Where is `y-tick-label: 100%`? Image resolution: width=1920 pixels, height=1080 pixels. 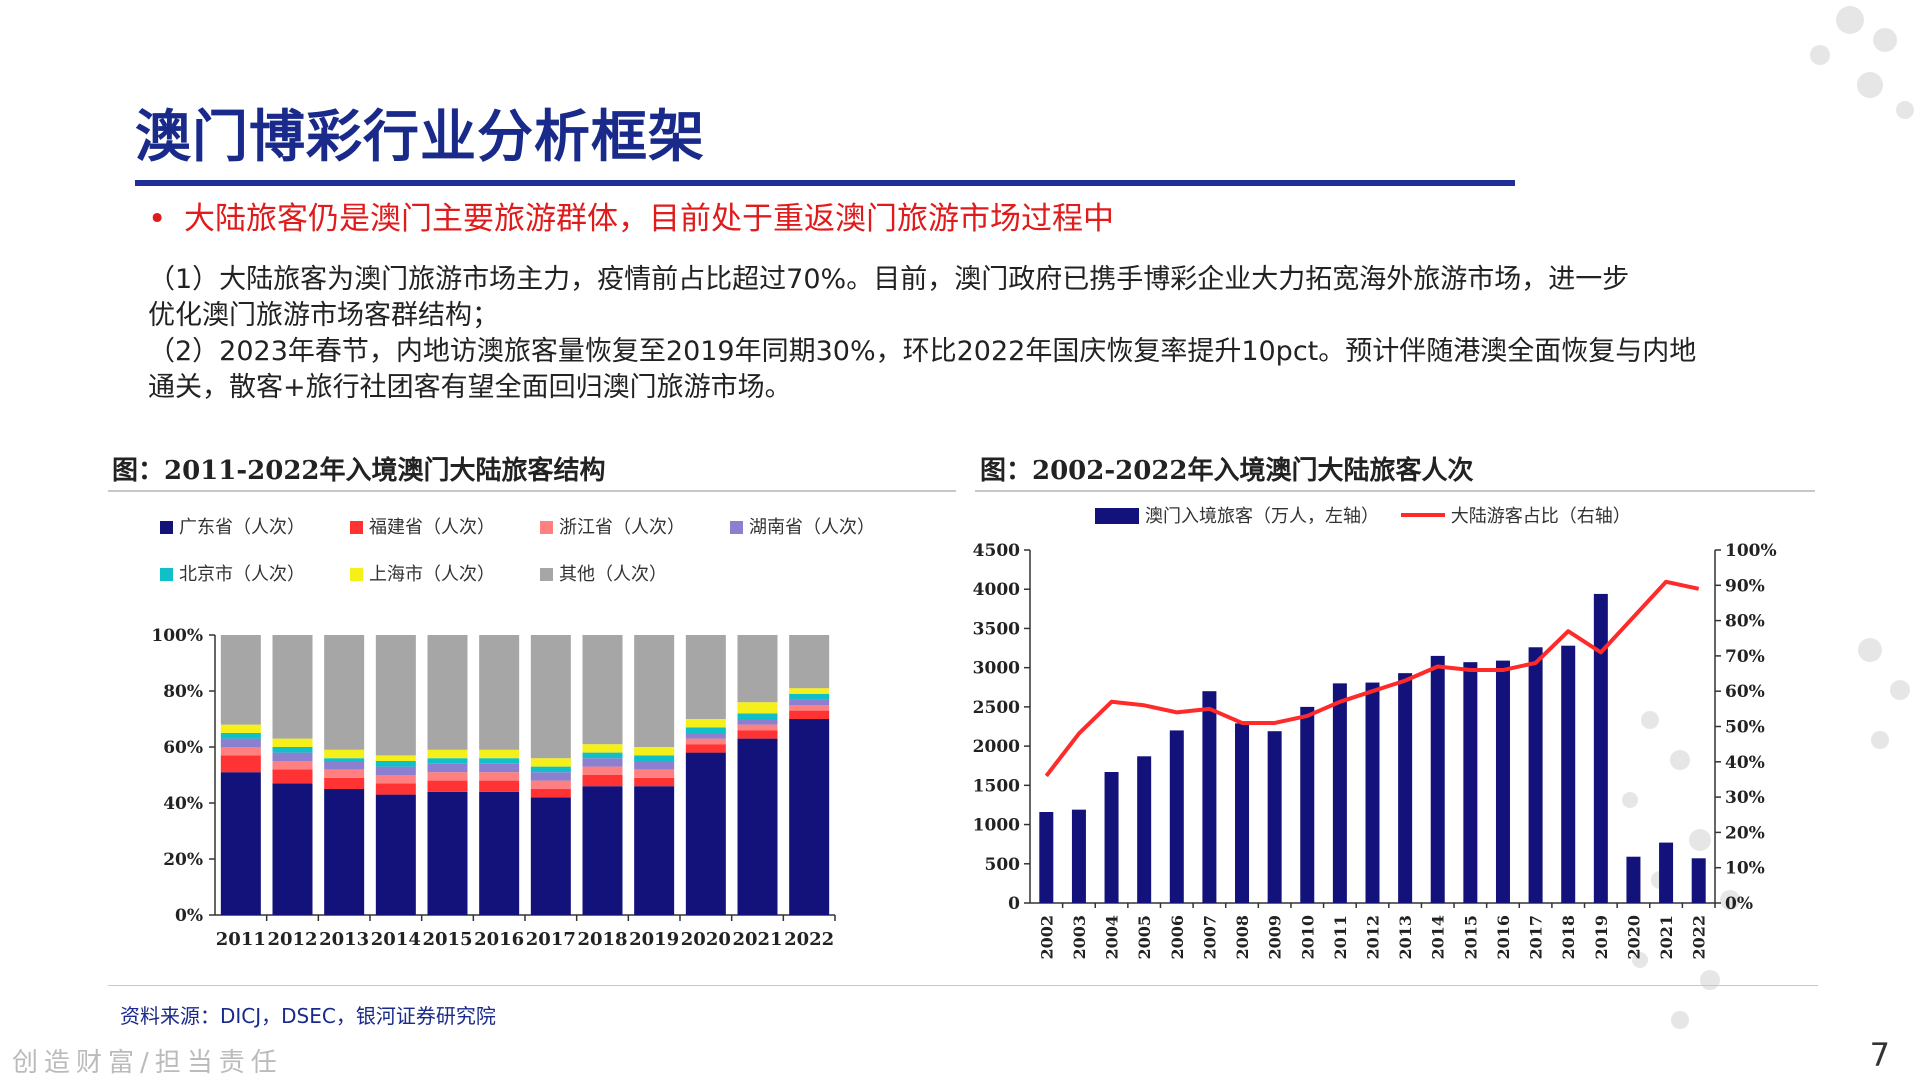
y-tick-label: 100% is located at coordinates (177, 636).